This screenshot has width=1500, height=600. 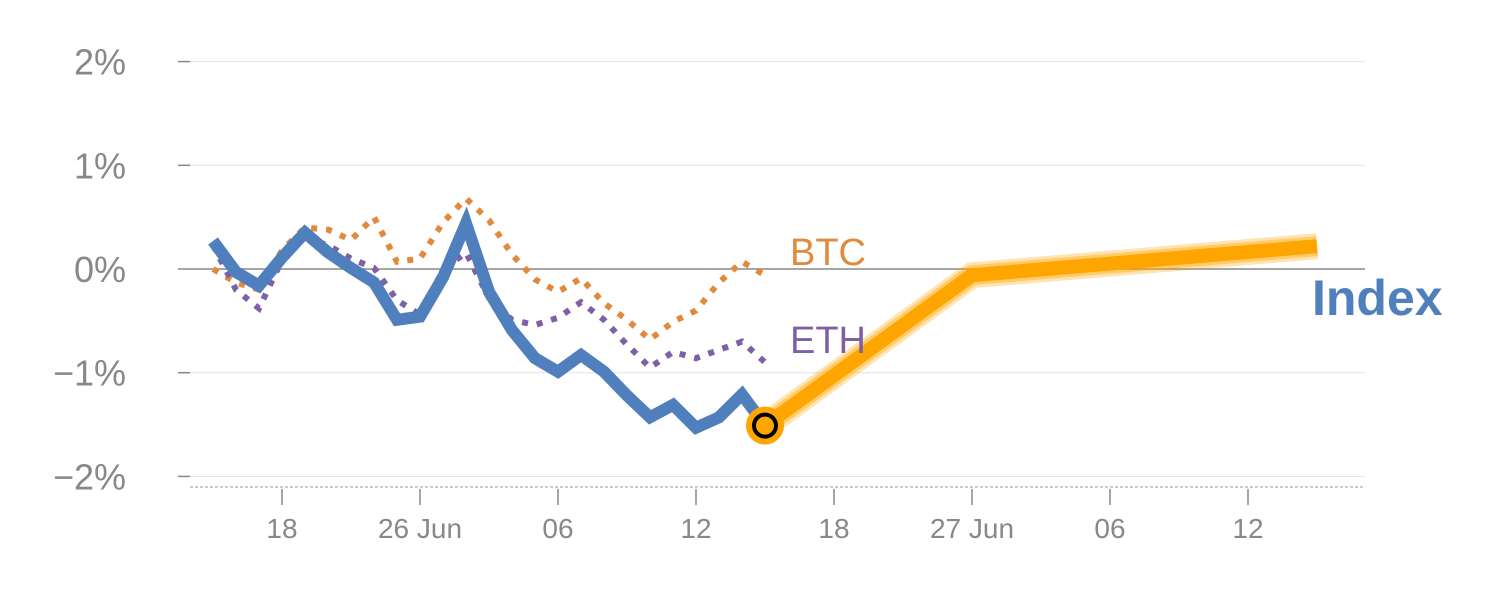 What do you see at coordinates (89, 373) in the screenshot?
I see `y-tick-label: −1%` at bounding box center [89, 373].